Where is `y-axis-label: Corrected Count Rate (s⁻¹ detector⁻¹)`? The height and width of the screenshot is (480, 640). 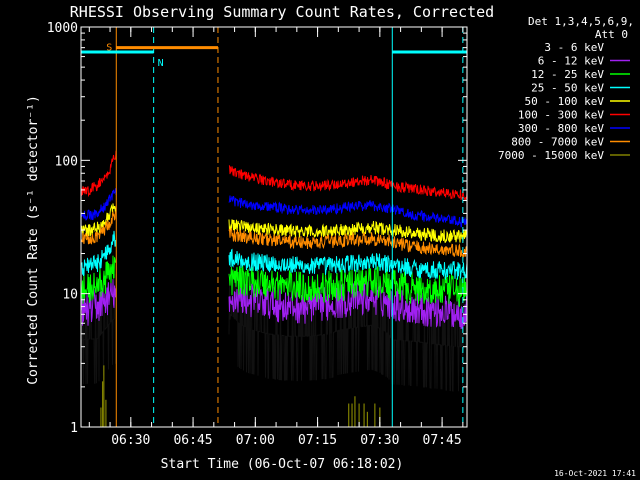
y-axis-label: Corrected Count Rate (s⁻¹ detector⁻¹) is located at coordinates (33, 240).